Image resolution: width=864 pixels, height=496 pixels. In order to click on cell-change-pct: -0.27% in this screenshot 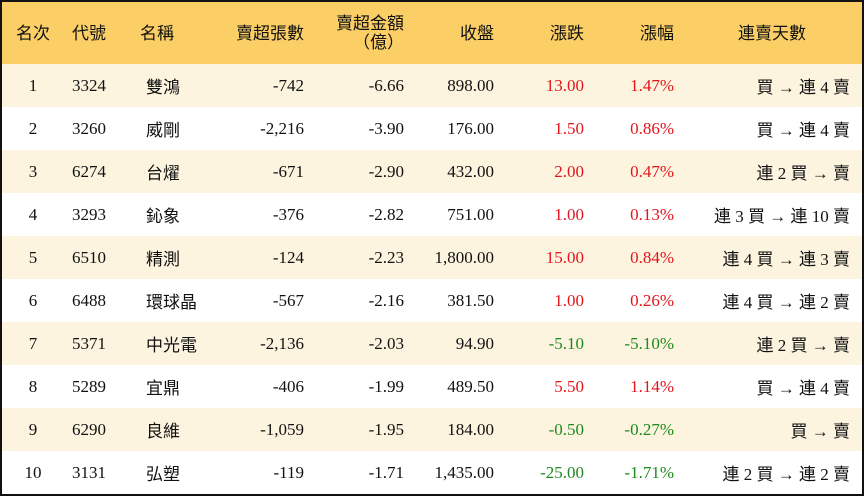, I will do `click(637, 429)`.